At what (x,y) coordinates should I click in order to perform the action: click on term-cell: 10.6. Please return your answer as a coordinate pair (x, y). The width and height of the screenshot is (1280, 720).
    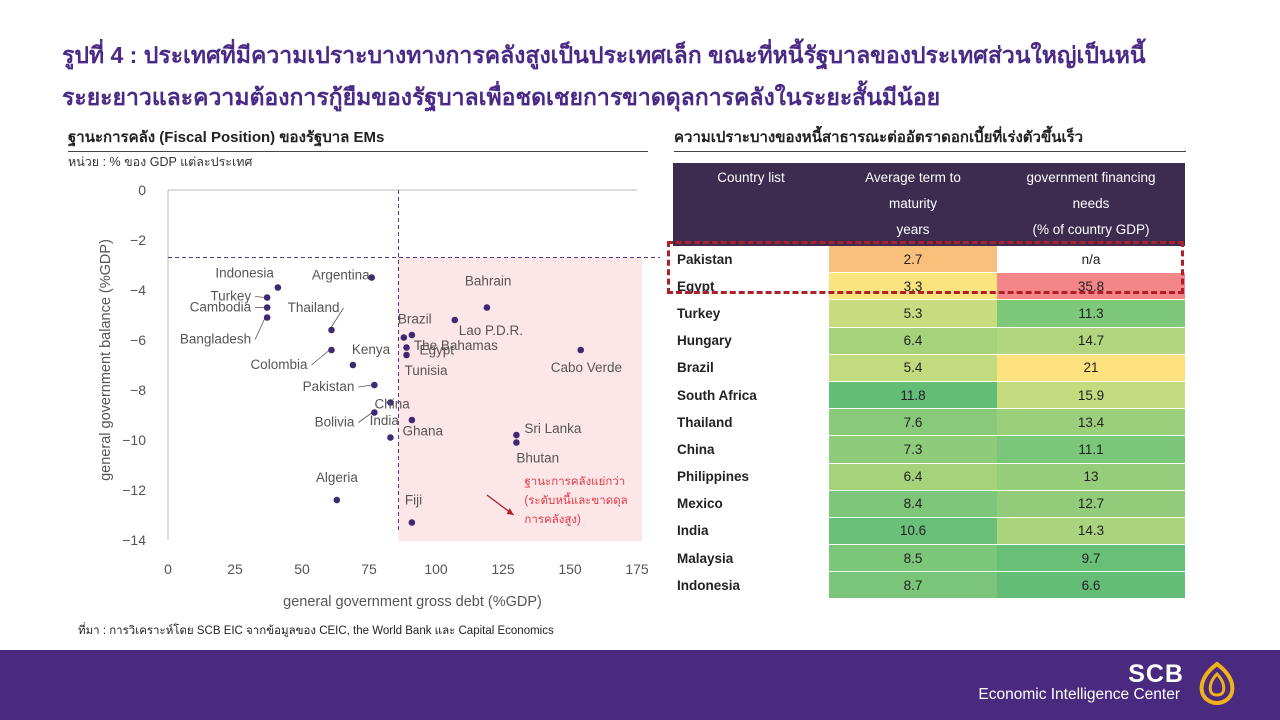
    Looking at the image, I should click on (913, 531).